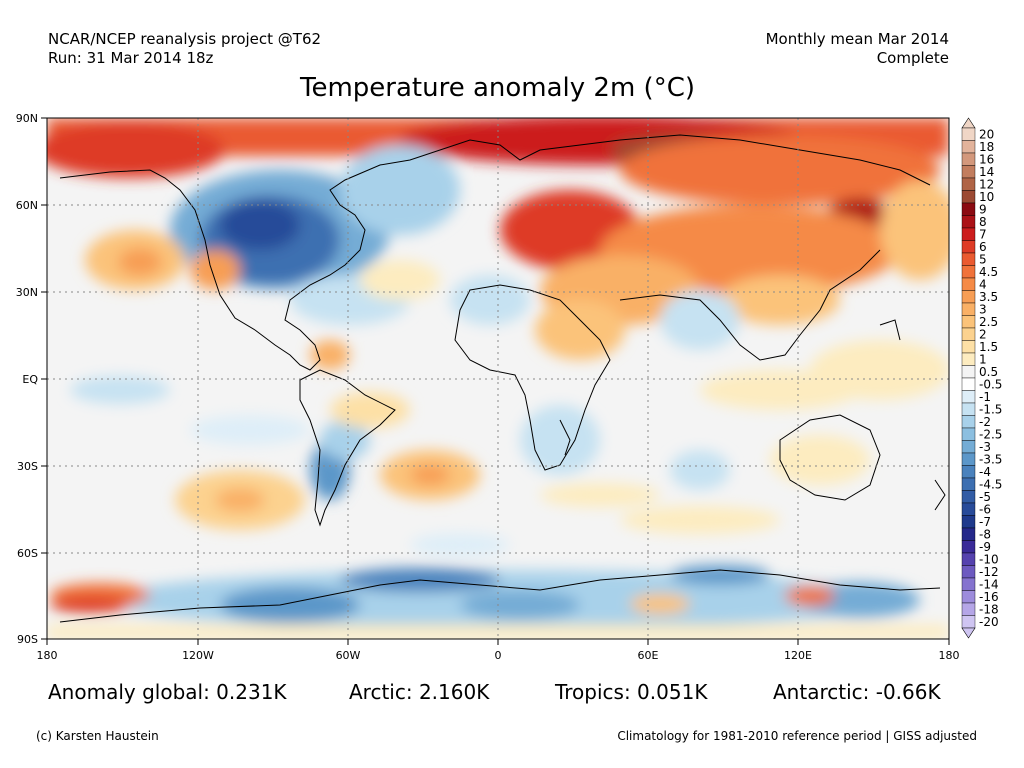  I want to click on colorbar-label: 3.5, so click(988, 297).